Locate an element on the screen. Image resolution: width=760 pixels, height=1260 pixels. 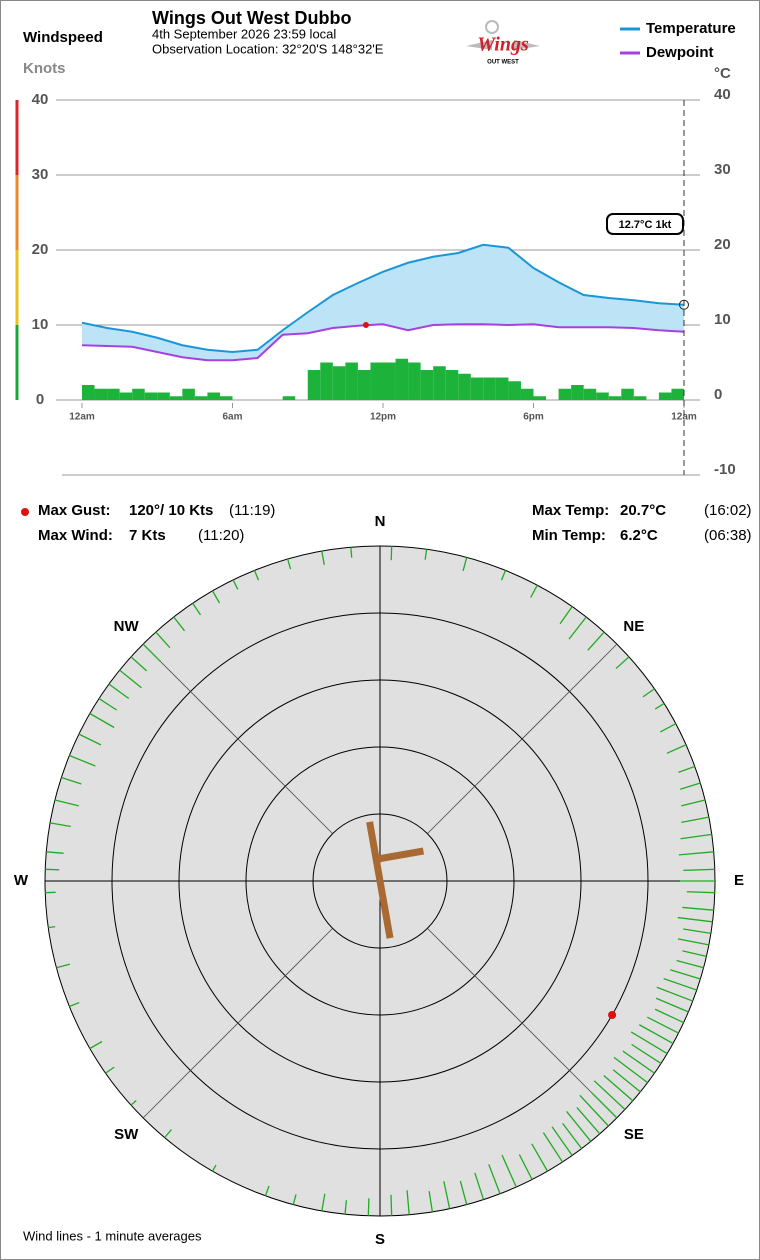
x-tick-label: 6am is located at coordinates (232, 417).